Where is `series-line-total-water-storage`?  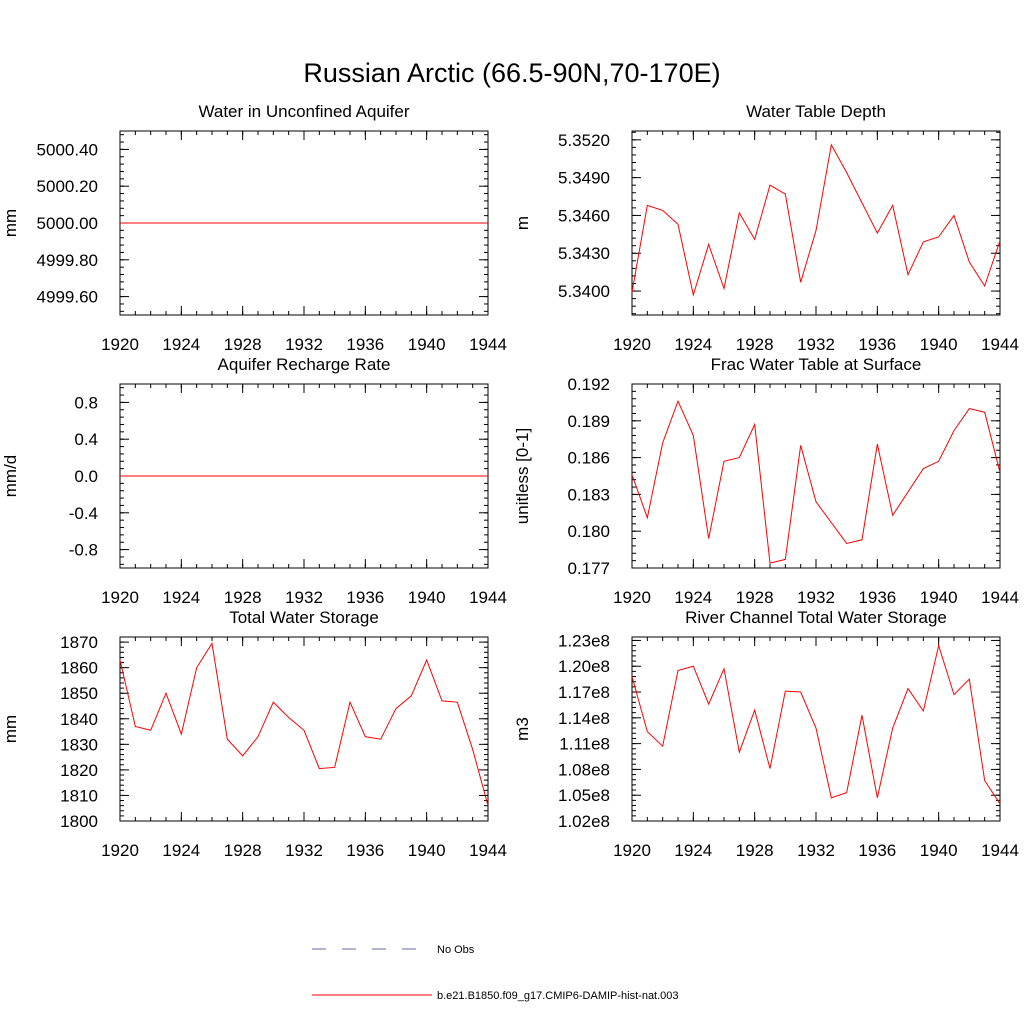
series-line-total-water-storage is located at coordinates (304, 724).